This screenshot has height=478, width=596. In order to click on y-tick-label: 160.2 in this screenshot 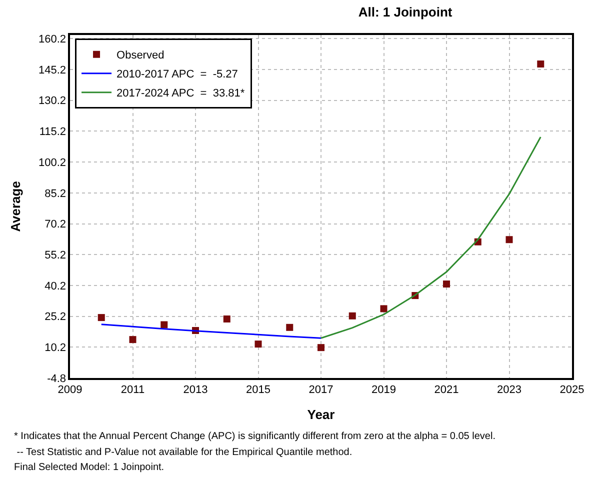, I will do `click(52, 40)`.